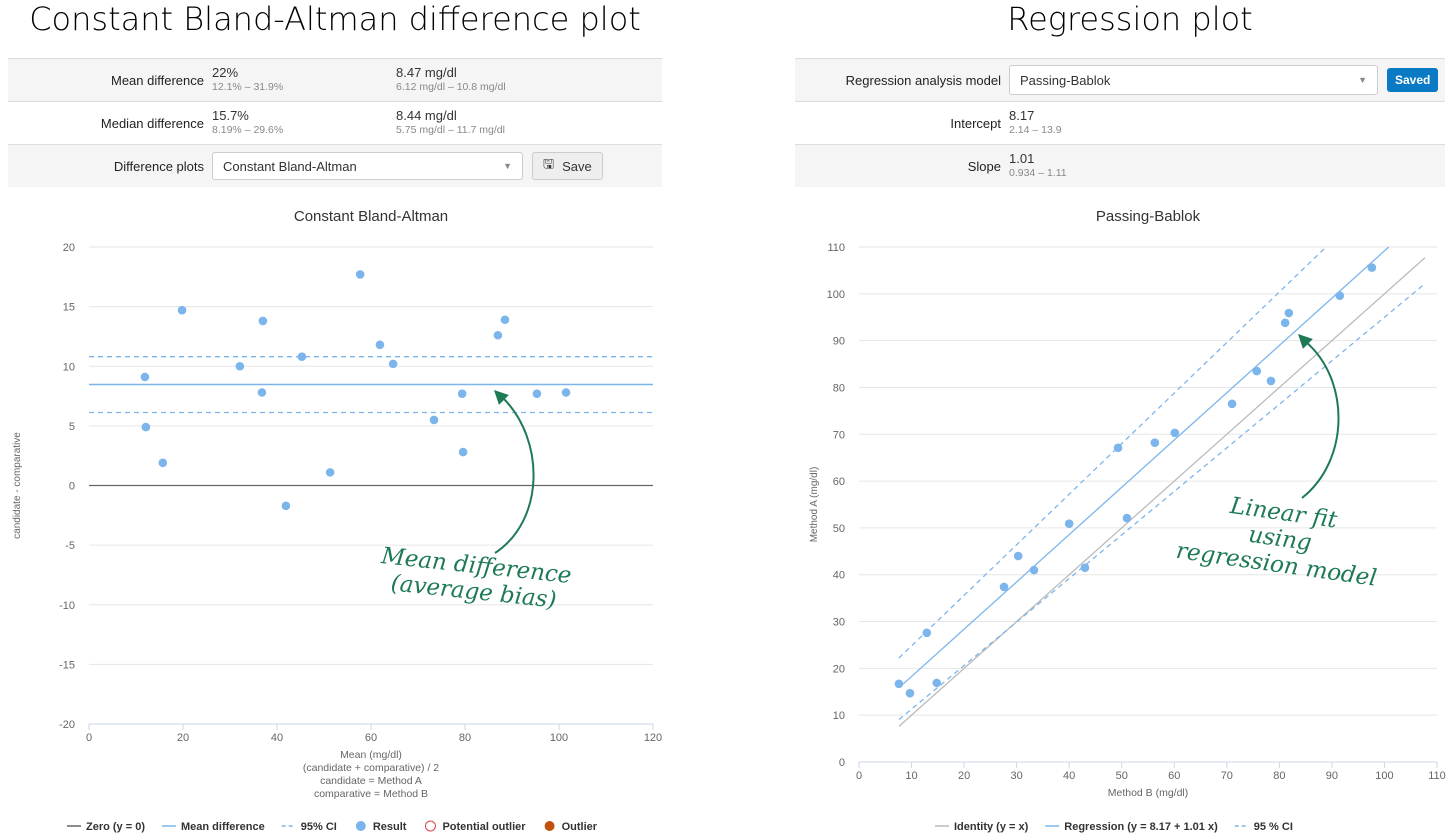 The height and width of the screenshot is (838, 1455). What do you see at coordinates (371, 781) in the screenshot?
I see `x-axis-label: candidate = Method A` at bounding box center [371, 781].